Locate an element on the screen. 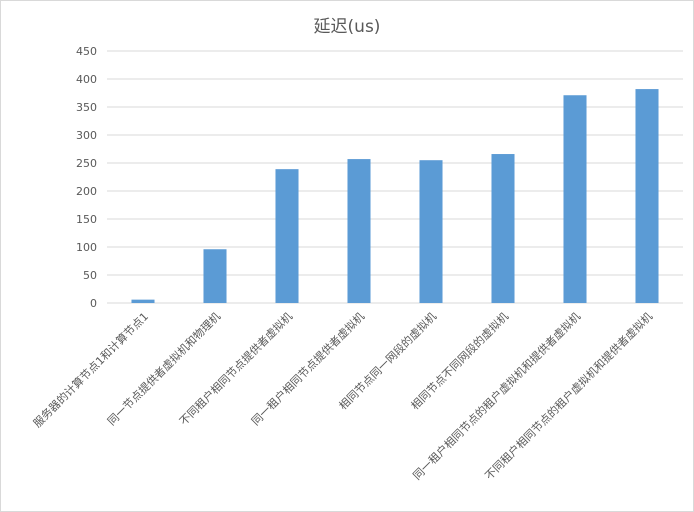 The height and width of the screenshot is (512, 694). y-tick-label: 0 is located at coordinates (93, 303).